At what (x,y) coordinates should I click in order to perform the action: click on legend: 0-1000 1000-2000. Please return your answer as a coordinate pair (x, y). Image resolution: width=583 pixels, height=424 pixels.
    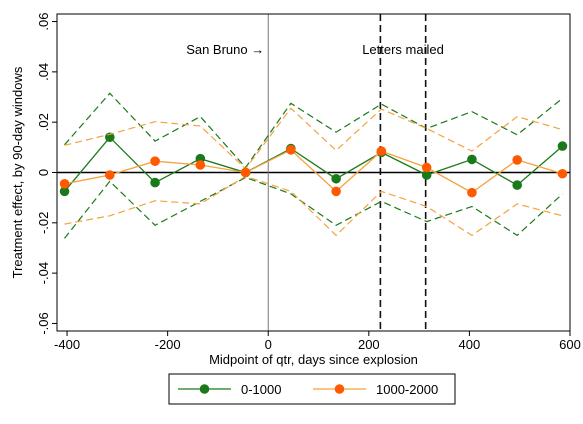
    Looking at the image, I should click on (312, 389).